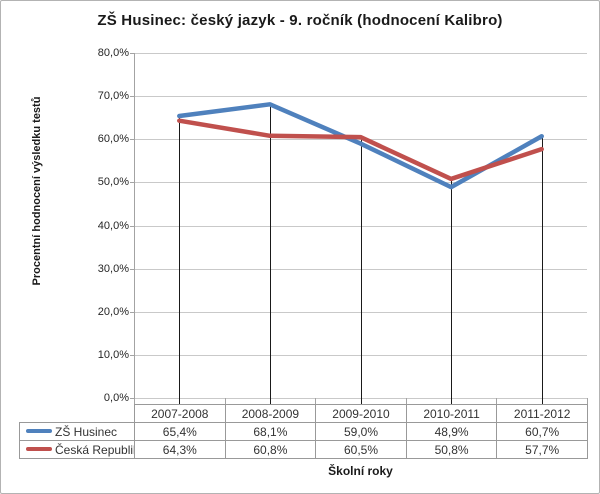  What do you see at coordinates (180, 413) in the screenshot?
I see `category-header: 2007-2008` at bounding box center [180, 413].